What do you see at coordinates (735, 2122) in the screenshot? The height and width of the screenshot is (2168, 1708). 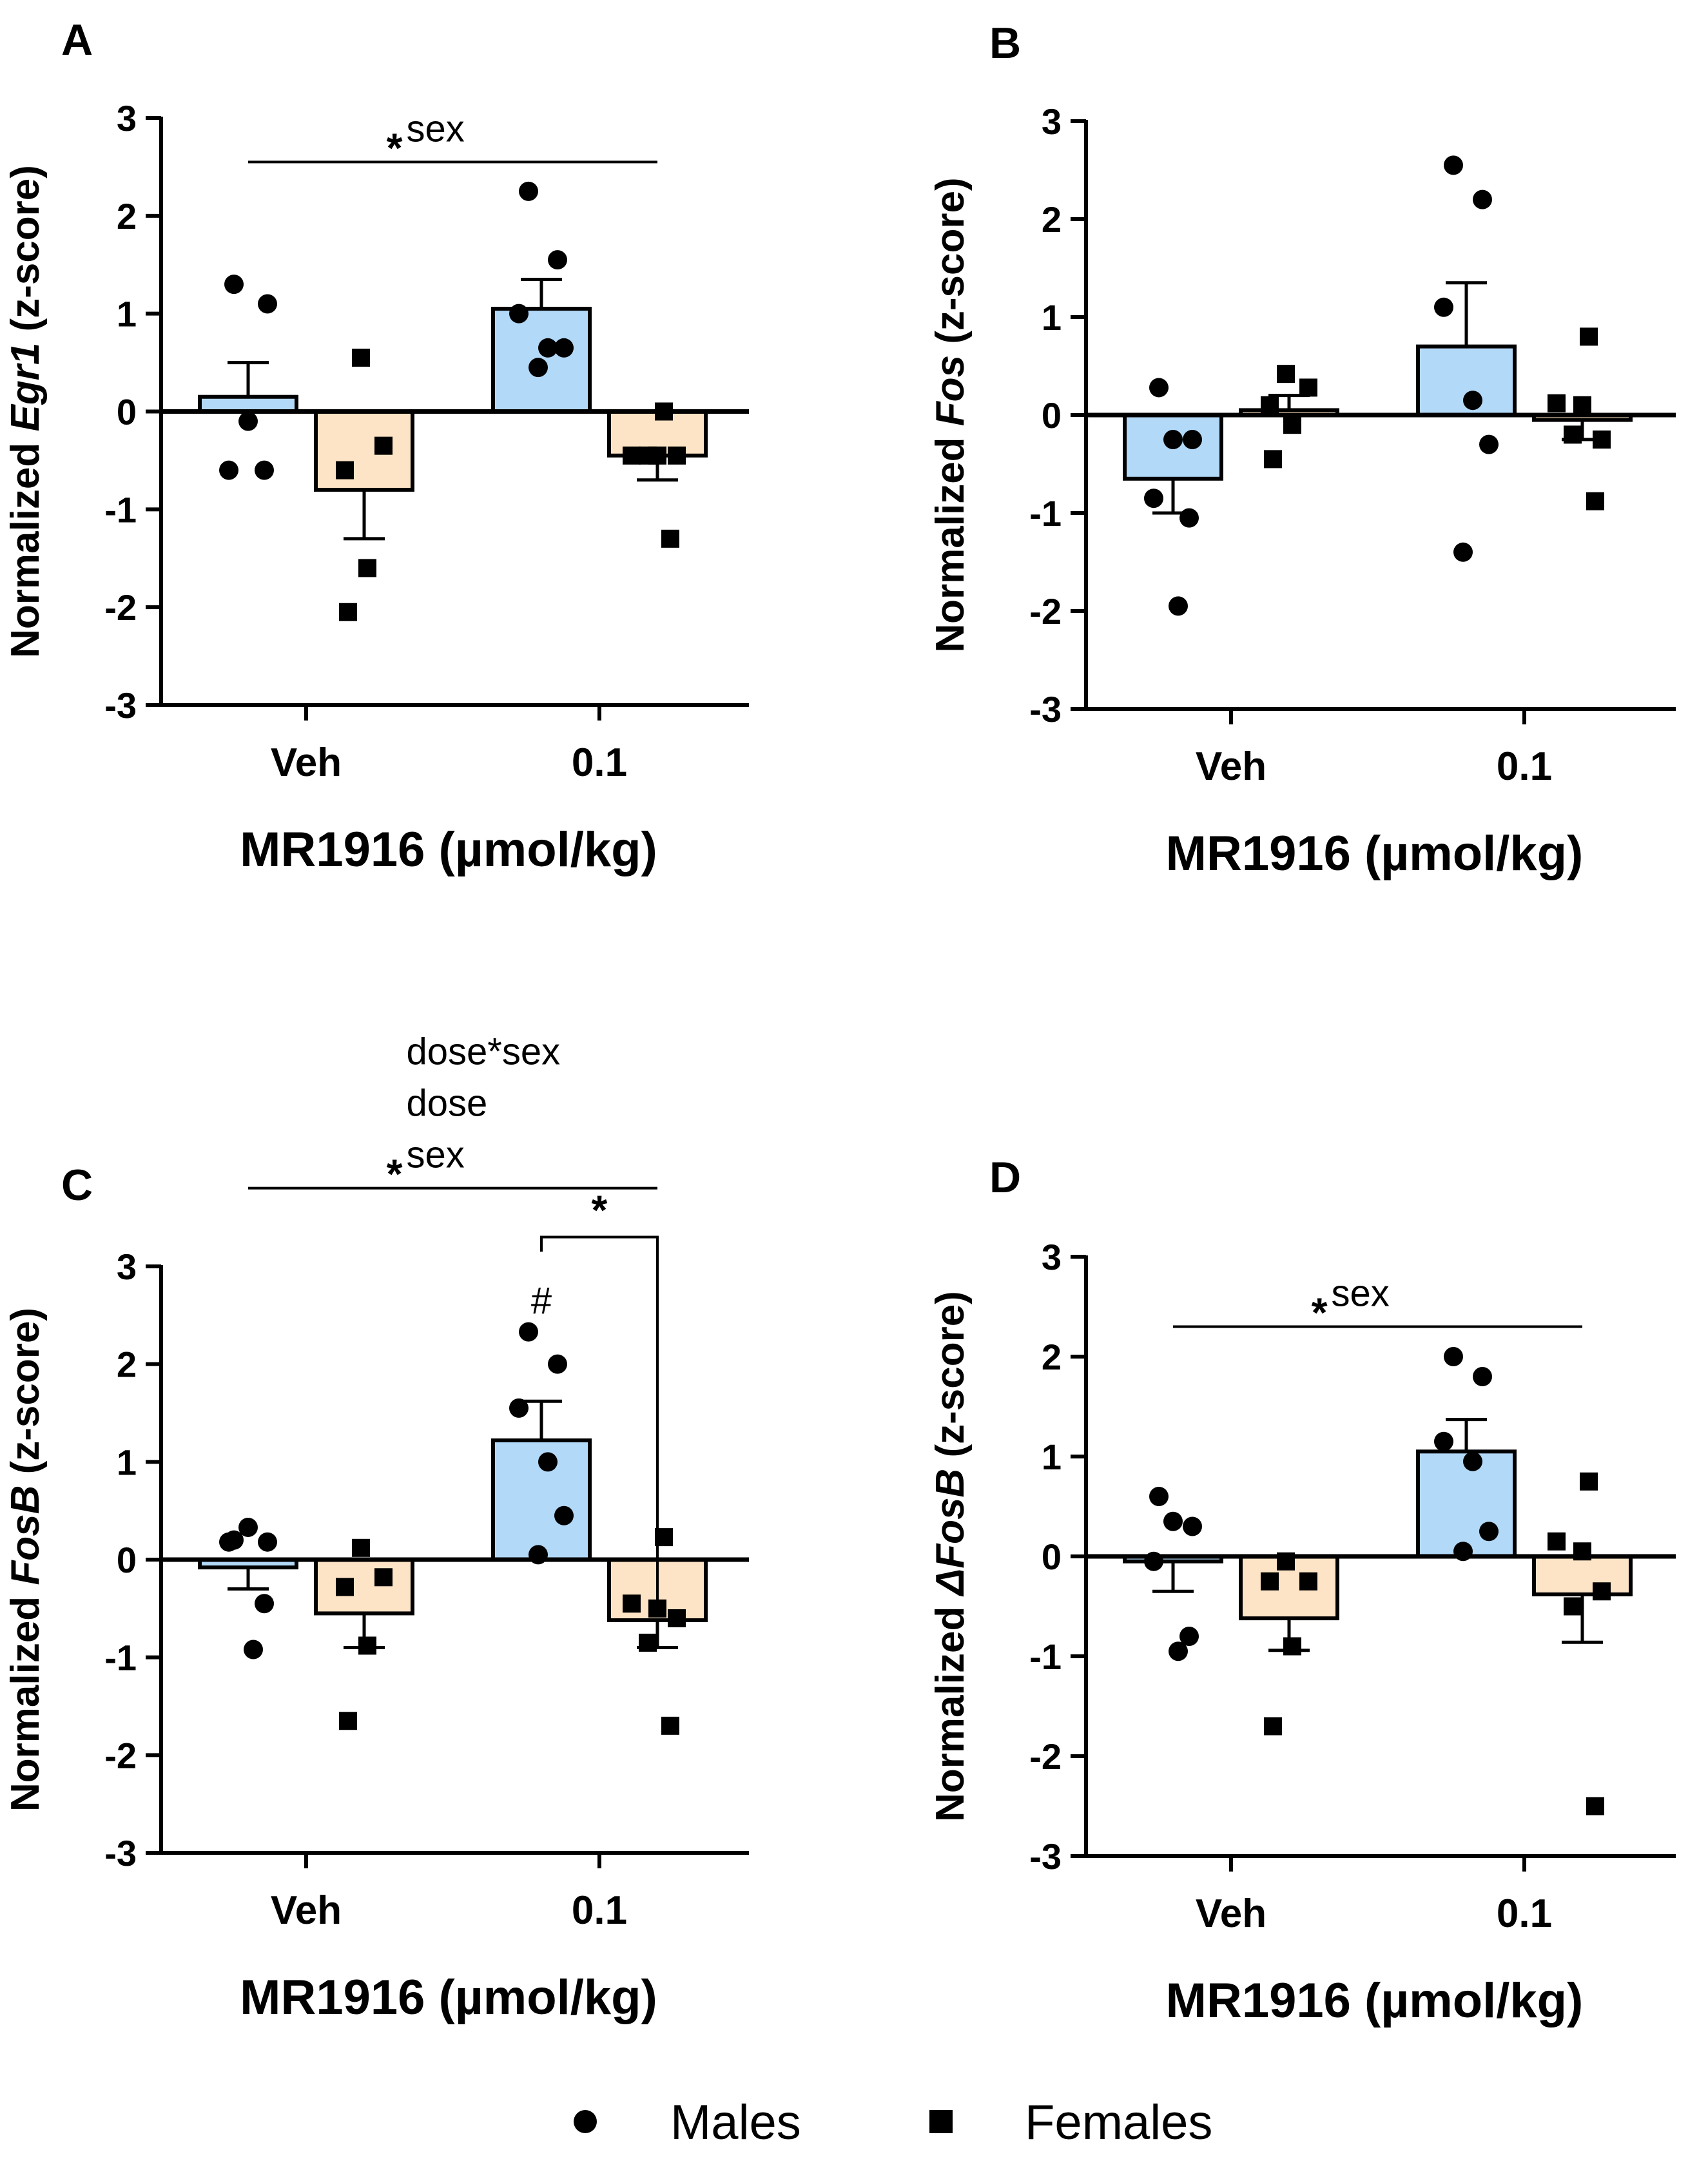 I see `legend-label-males: Males` at bounding box center [735, 2122].